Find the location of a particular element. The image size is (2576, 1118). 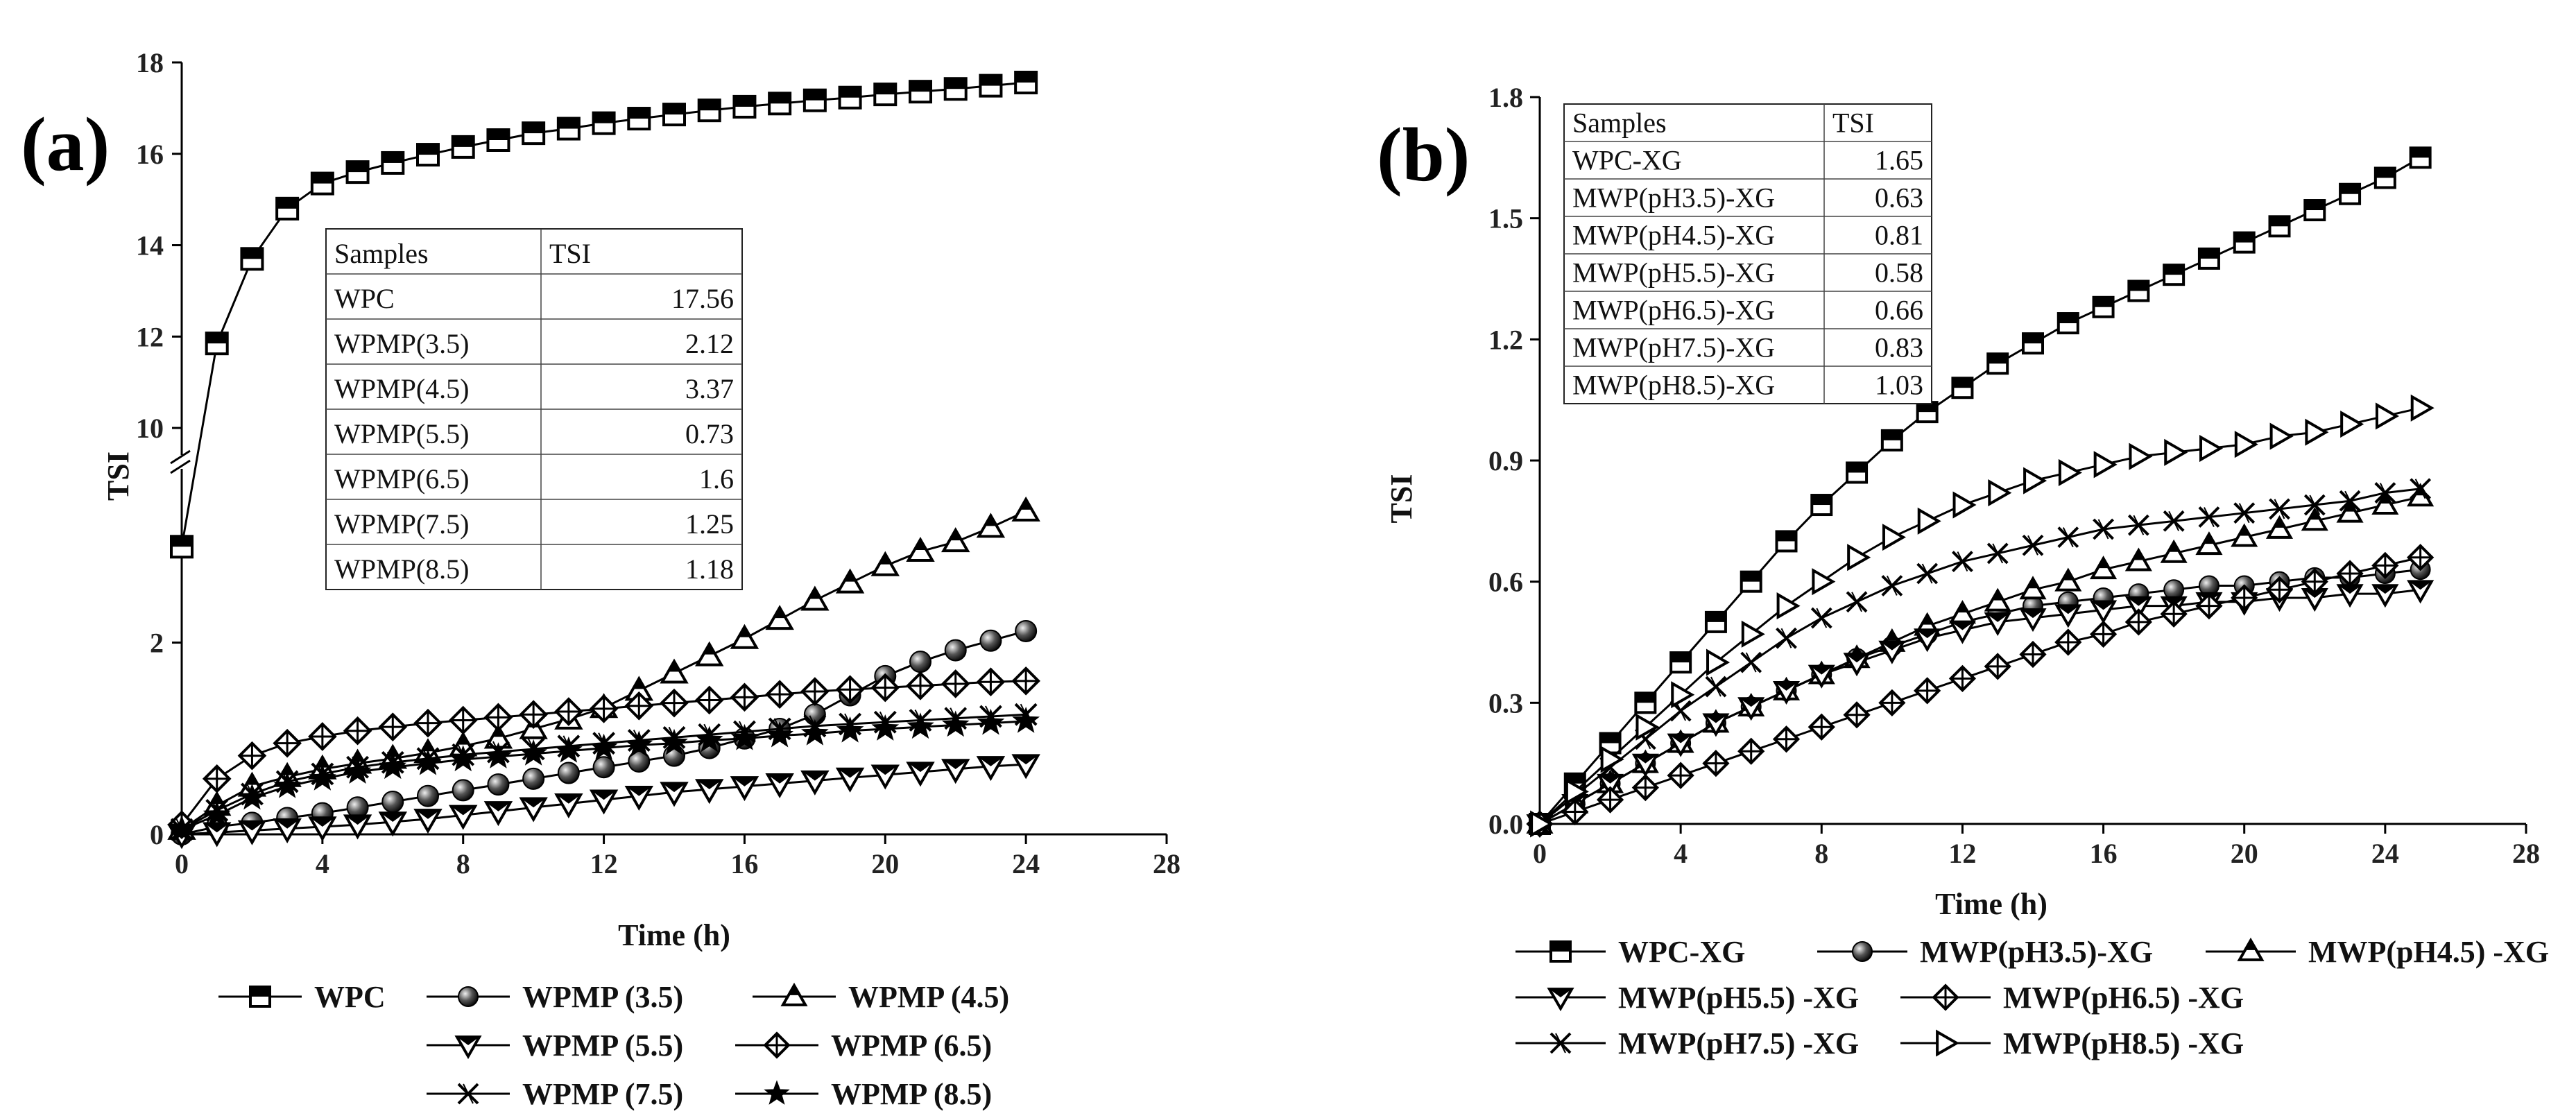

legend-item-mwp-ph5-5-xg: MWP(pH5.5) -XG is located at coordinates (1687, 998).